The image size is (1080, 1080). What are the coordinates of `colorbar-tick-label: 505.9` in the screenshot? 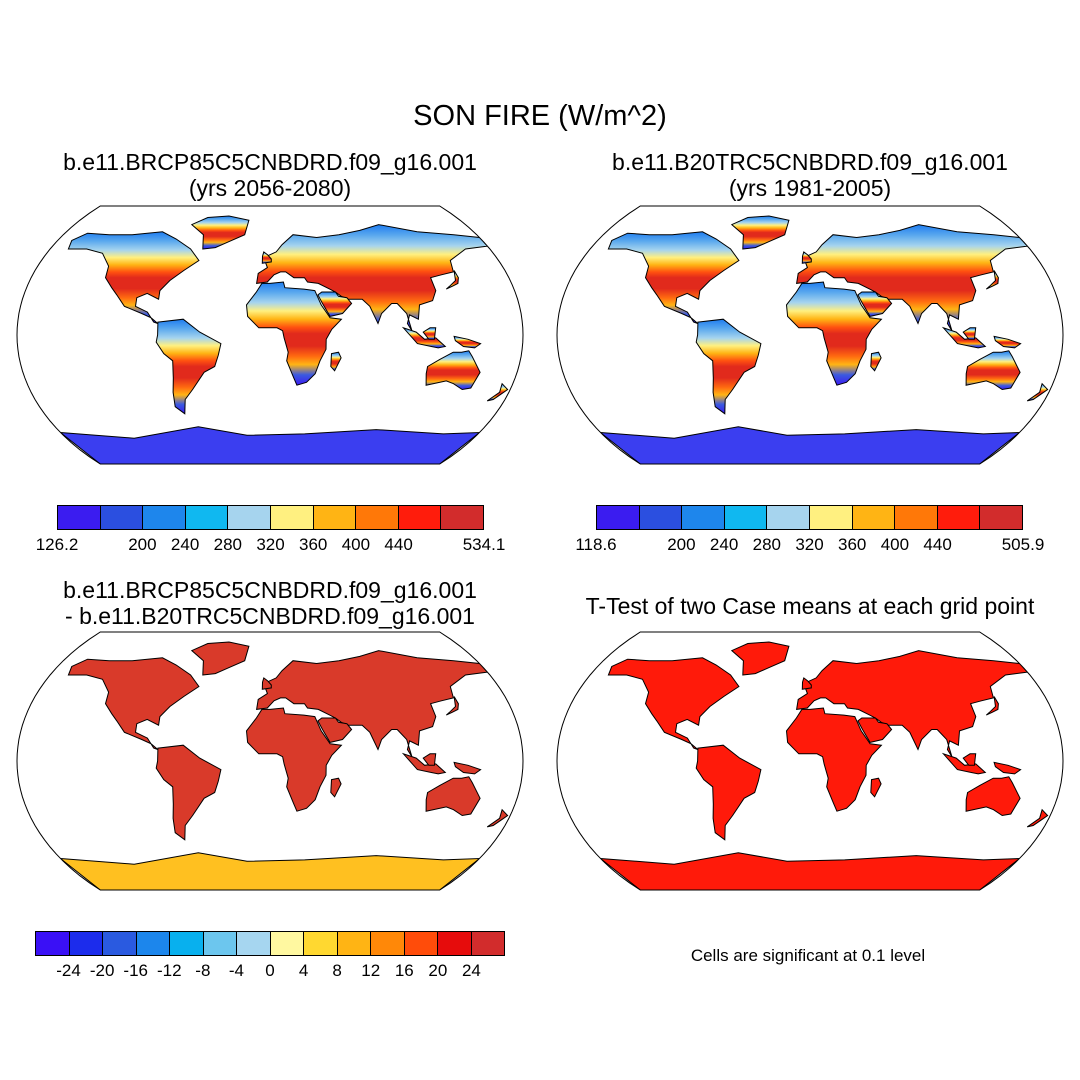 It's located at (1023, 544).